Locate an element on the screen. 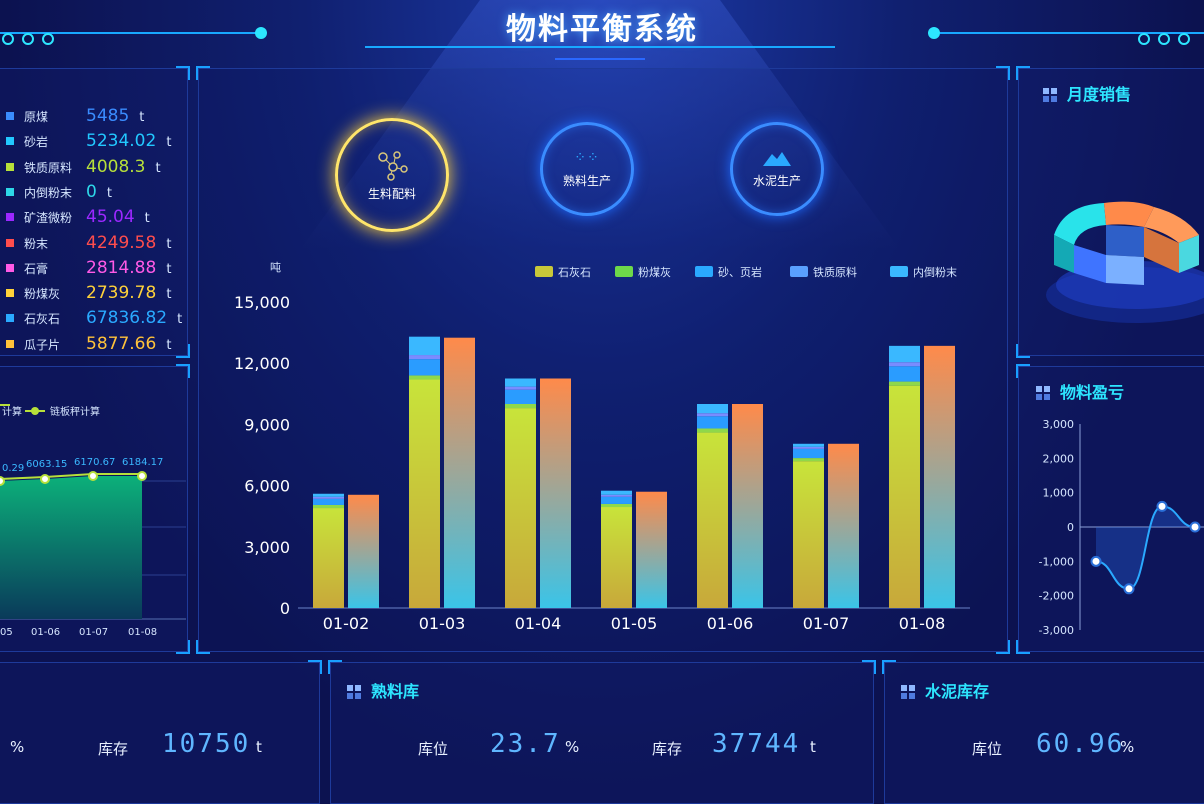 This screenshot has width=1204, height=804. y-tick-label: 1,000 is located at coordinates (1059, 493).